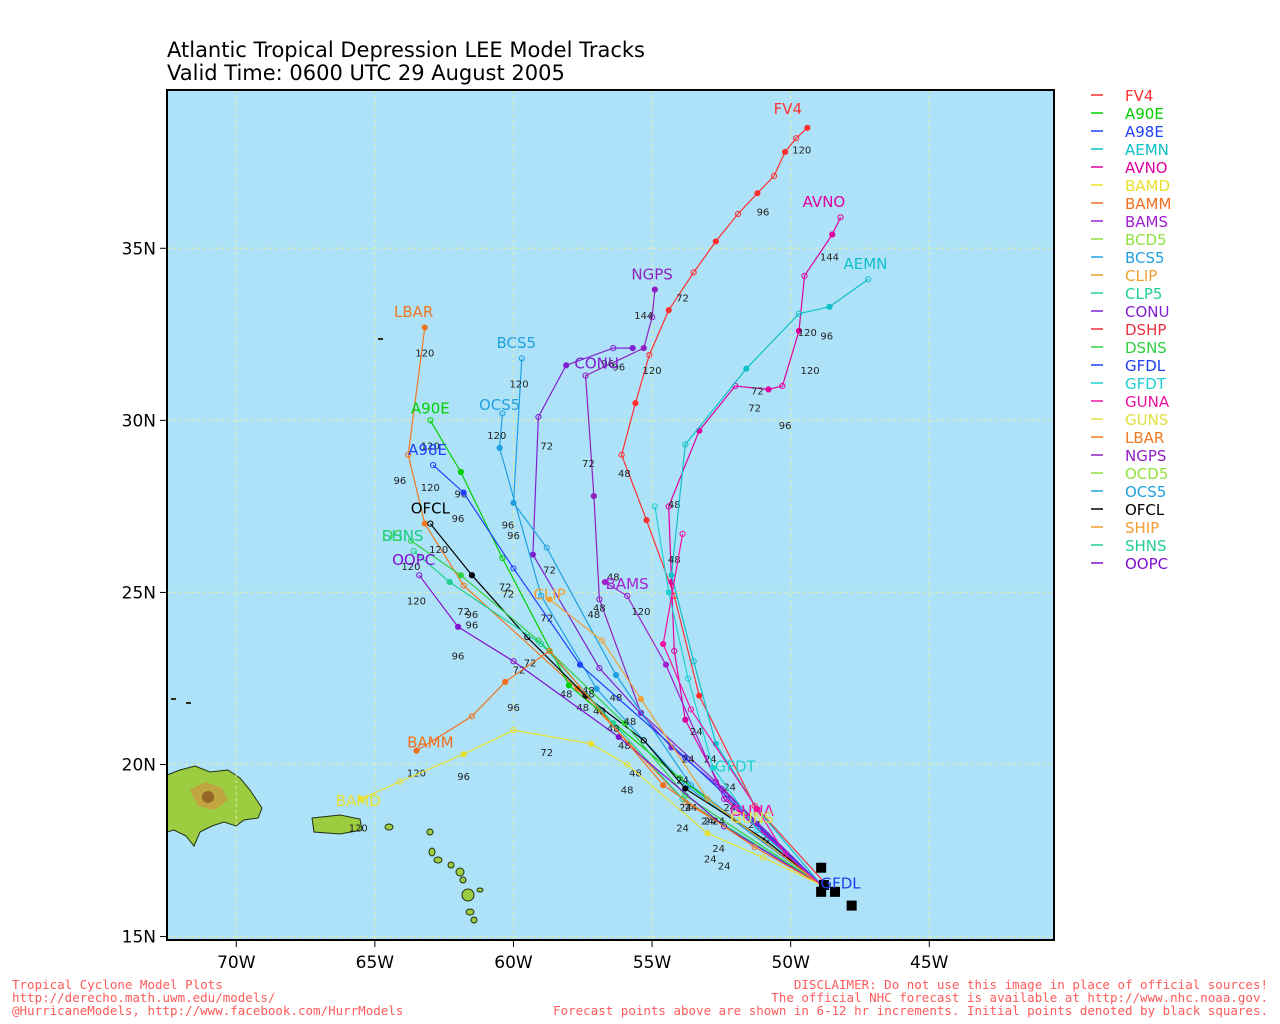  I want to click on legend-label: CLP5, so click(1143, 294).